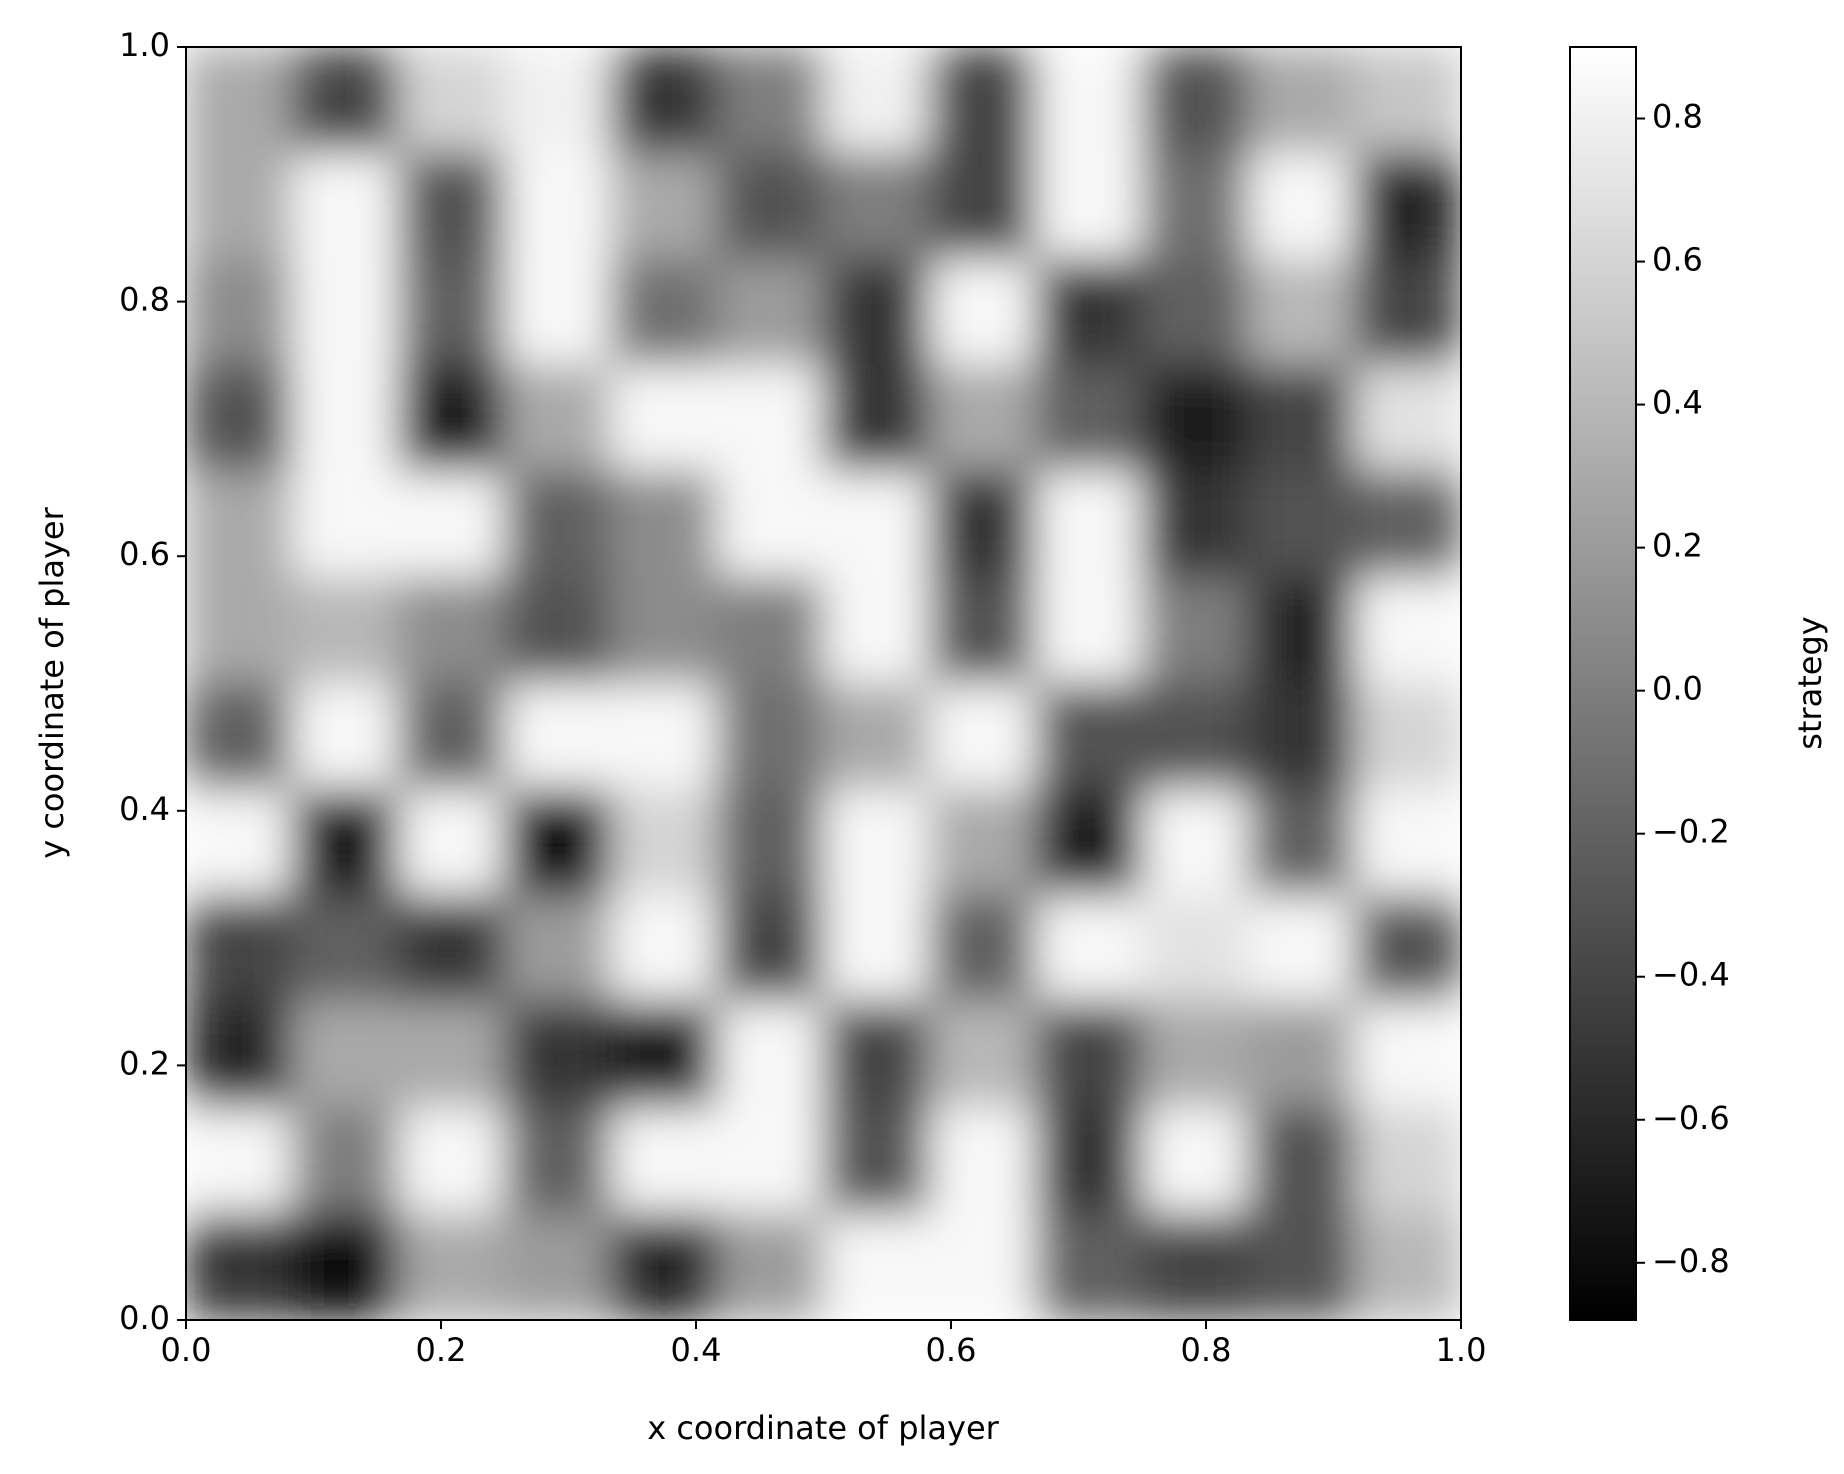  I want to click on colorbar-tick-label: −0.6, so click(1691, 1118).